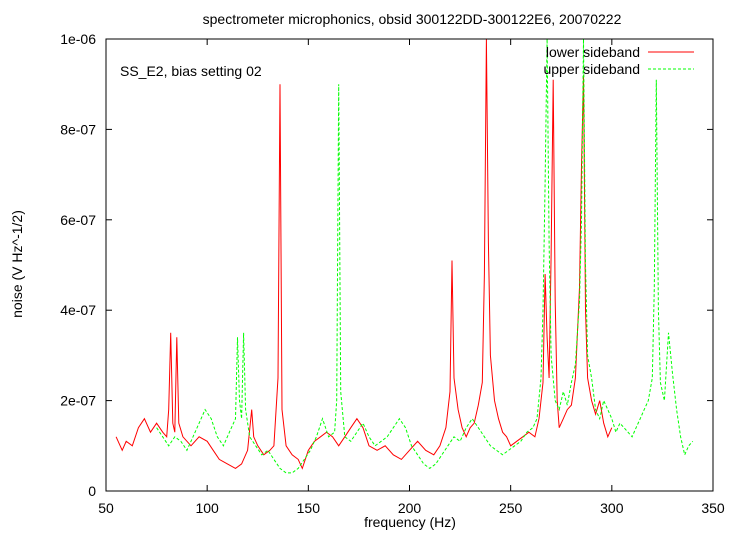 The image size is (740, 540). Describe the element at coordinates (191, 71) in the screenshot. I see `annotation-label: SS_E2, bias setting 02` at that location.